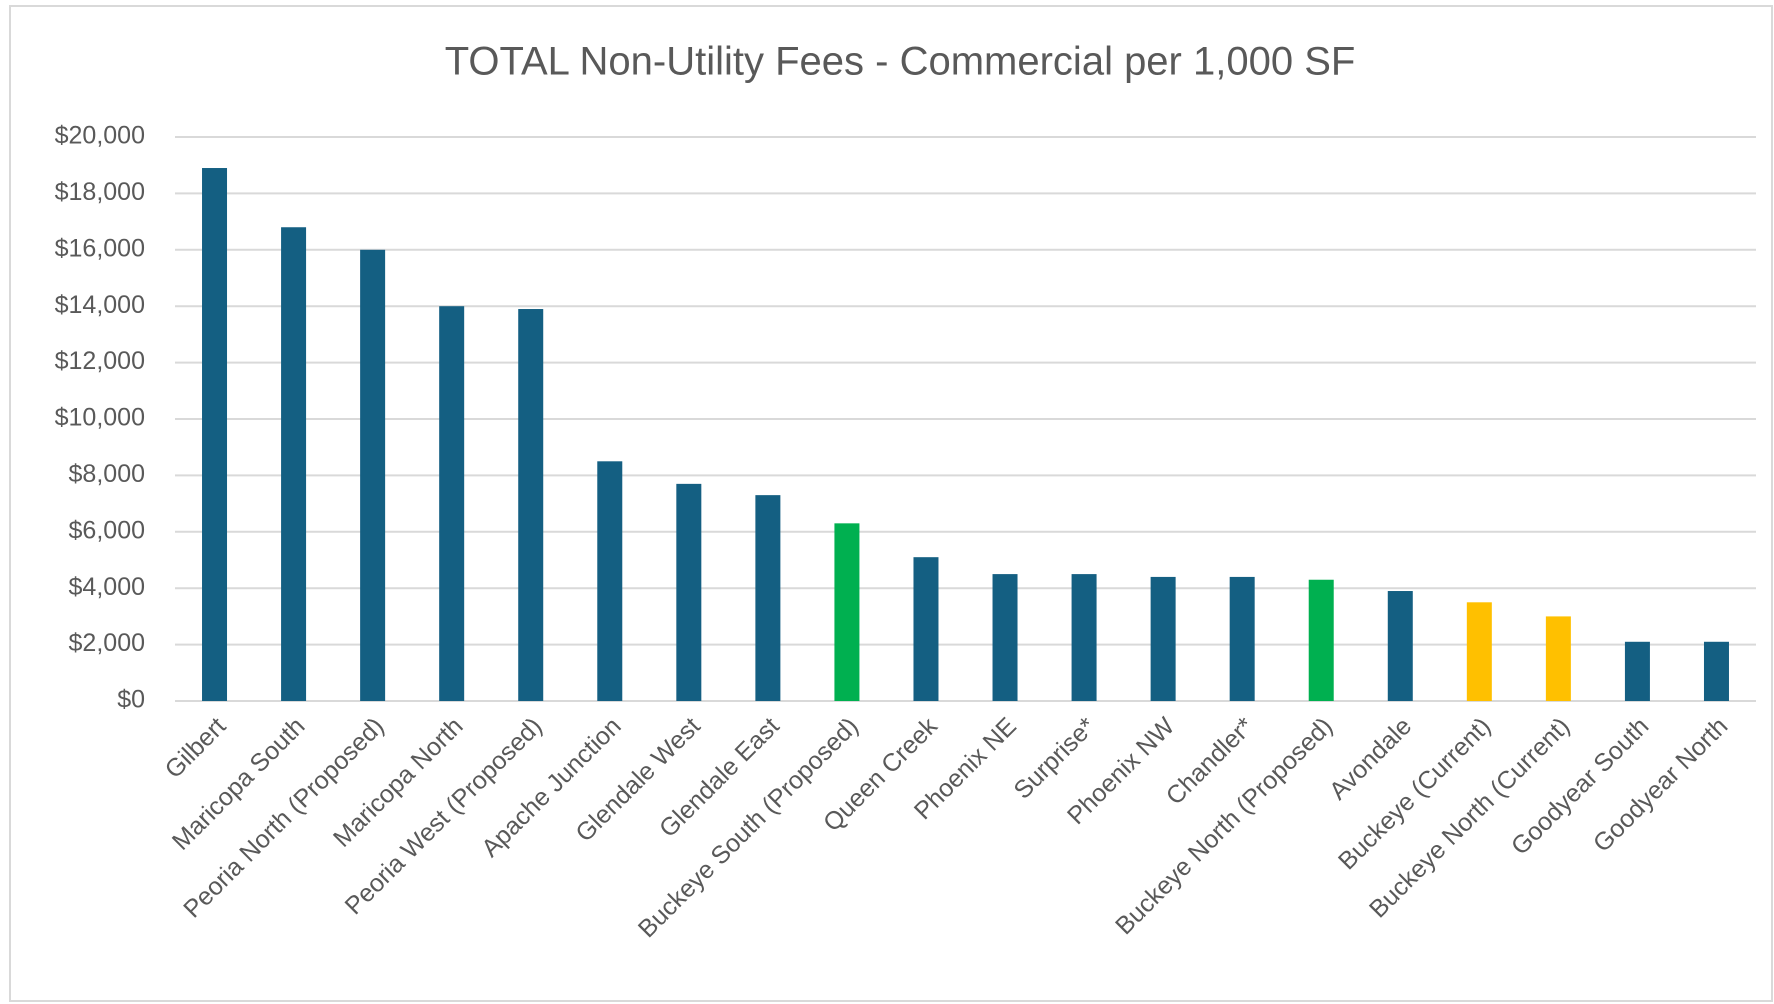 Image resolution: width=1774 pixels, height=1004 pixels. Describe the element at coordinates (100, 248) in the screenshot. I see `y-tick-label: $16,000` at that location.